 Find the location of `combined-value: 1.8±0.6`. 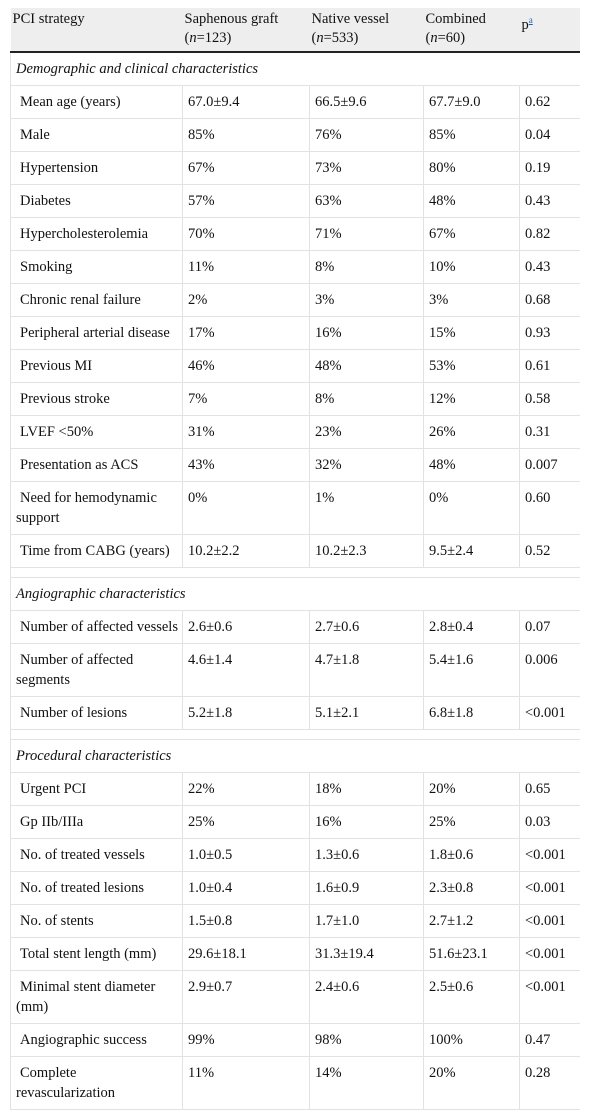

combined-value: 1.8±0.6 is located at coordinates (471, 855).